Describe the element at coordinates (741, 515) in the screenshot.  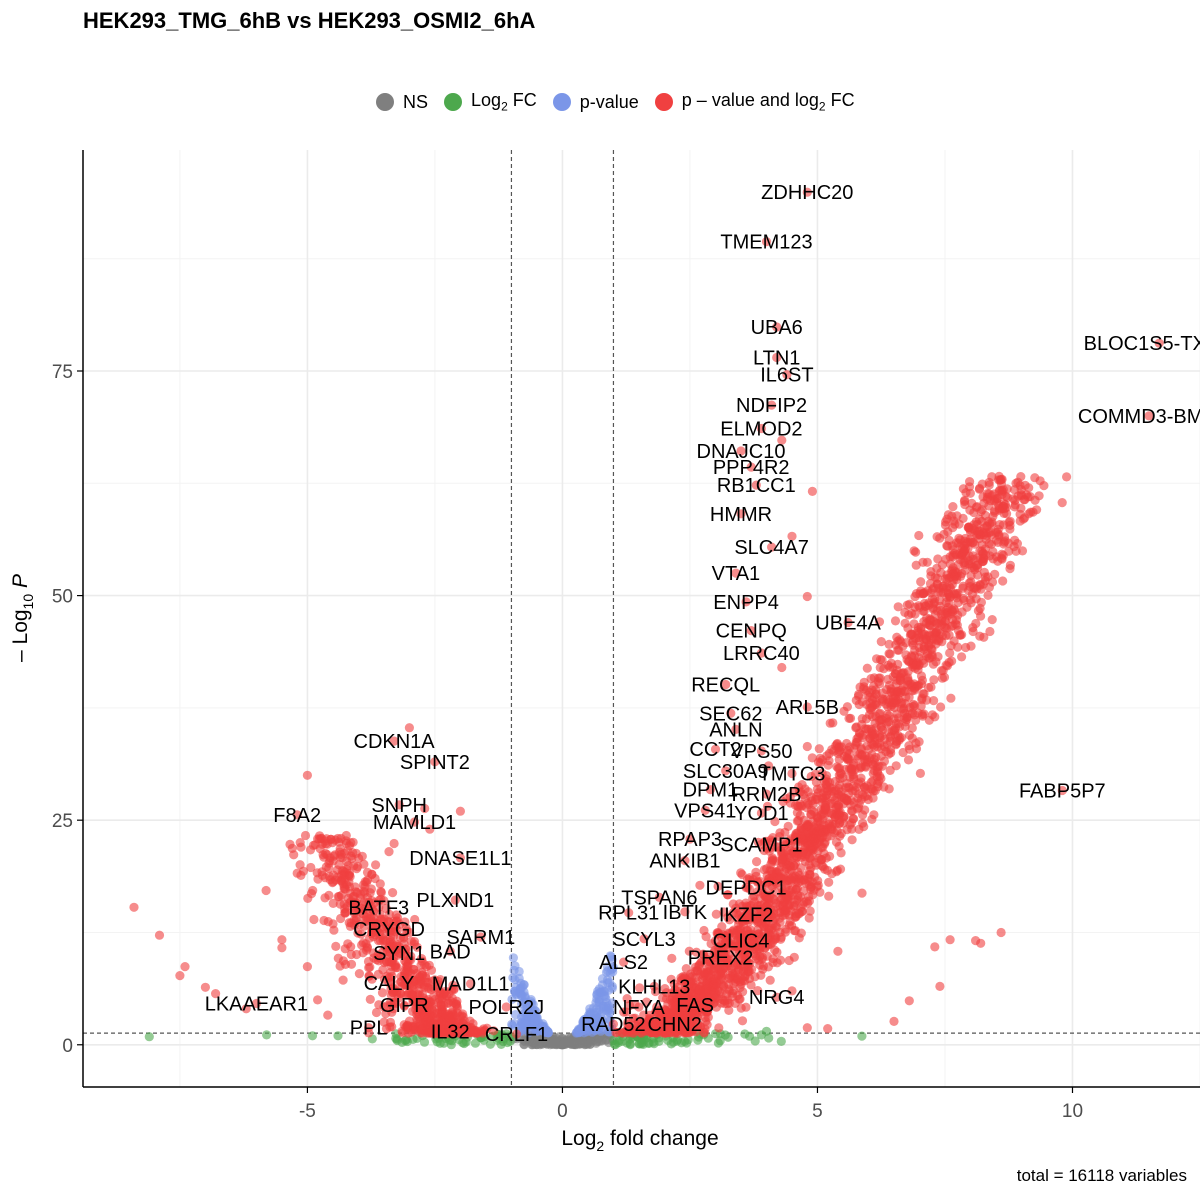
I see `point-label: HMMR` at that location.